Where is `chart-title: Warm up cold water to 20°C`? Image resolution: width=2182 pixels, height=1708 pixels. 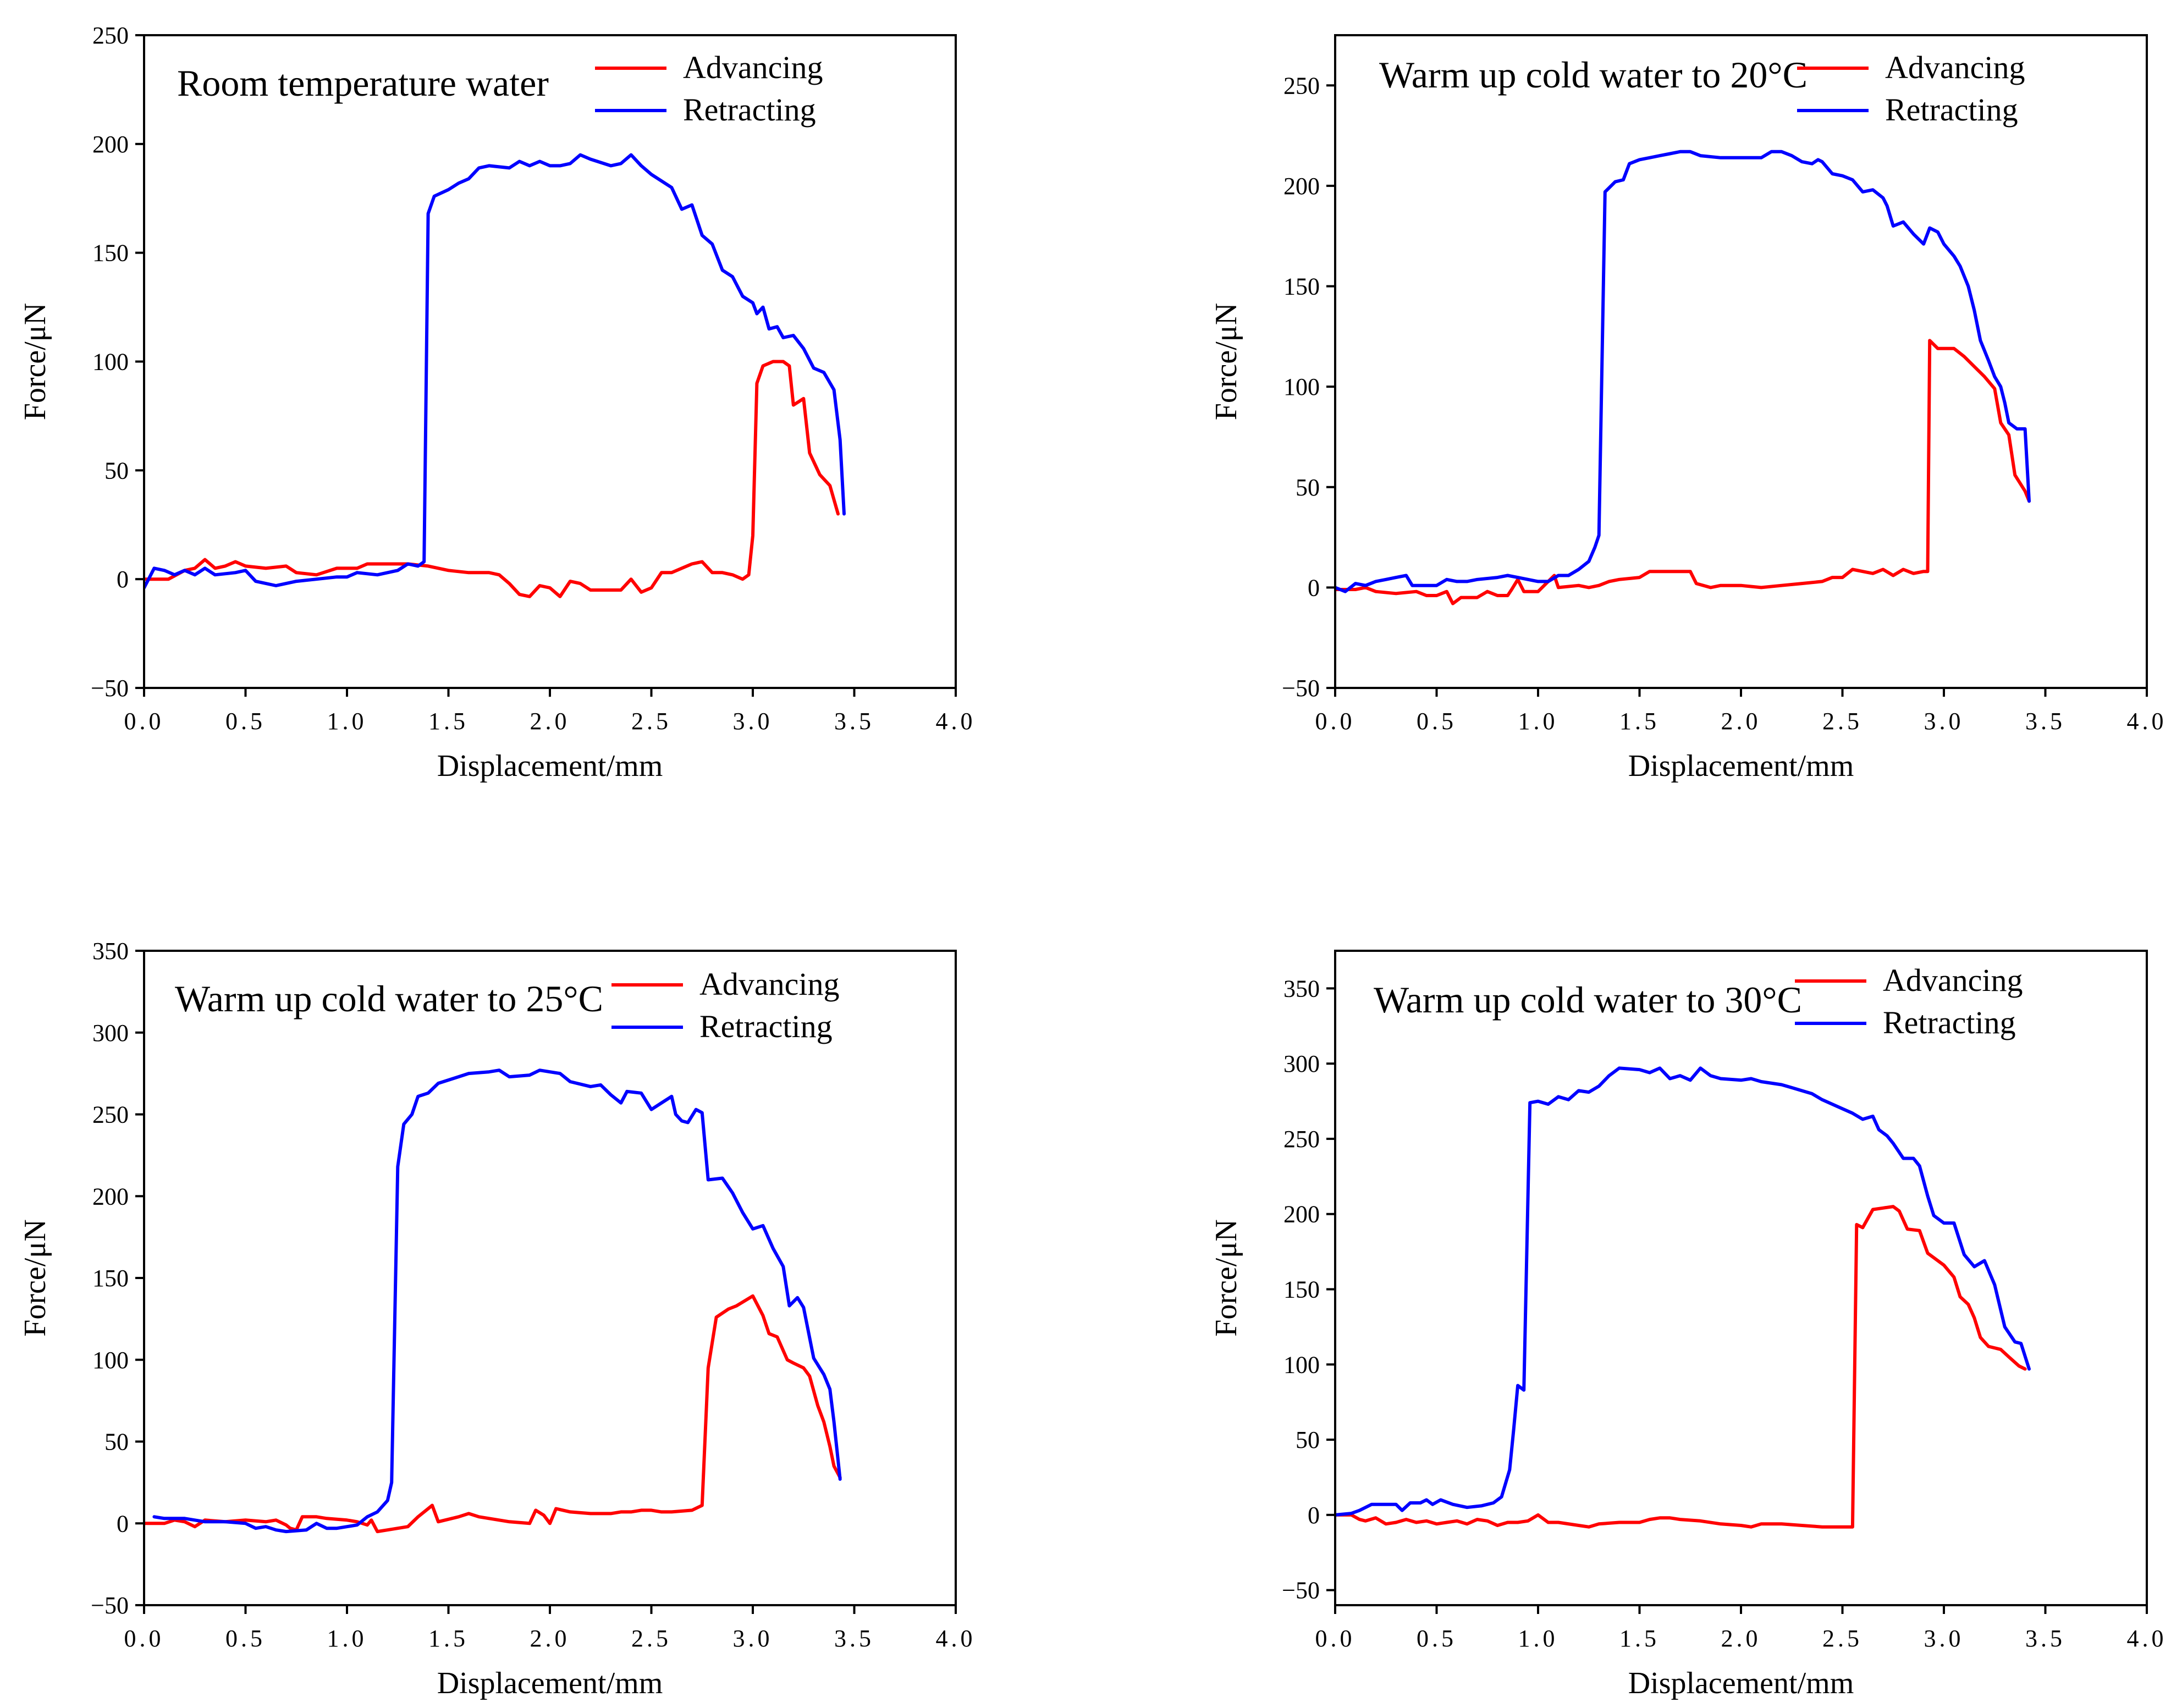 chart-title: Warm up cold water to 20°C is located at coordinates (1593, 75).